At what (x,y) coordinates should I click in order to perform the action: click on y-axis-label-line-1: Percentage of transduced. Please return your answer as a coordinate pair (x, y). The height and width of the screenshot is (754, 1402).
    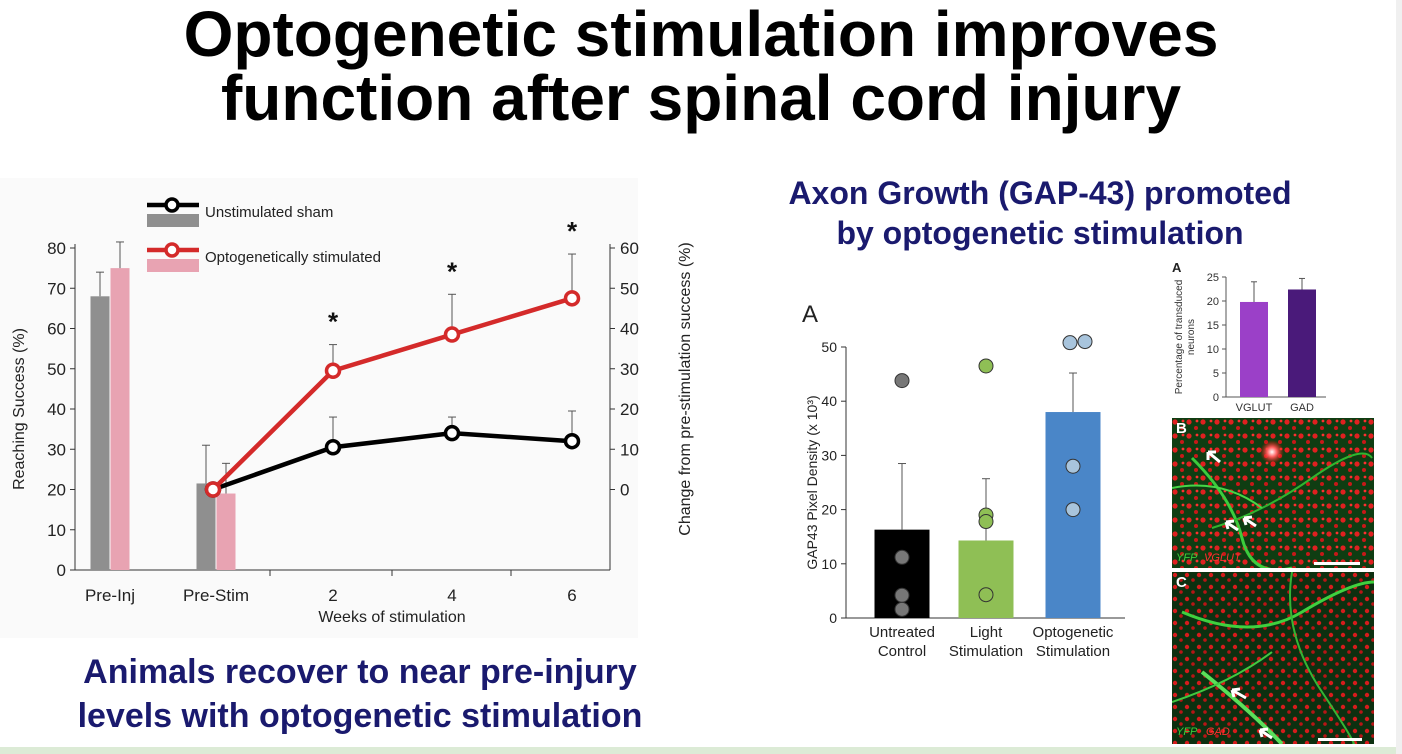
    Looking at the image, I should click on (1179, 337).